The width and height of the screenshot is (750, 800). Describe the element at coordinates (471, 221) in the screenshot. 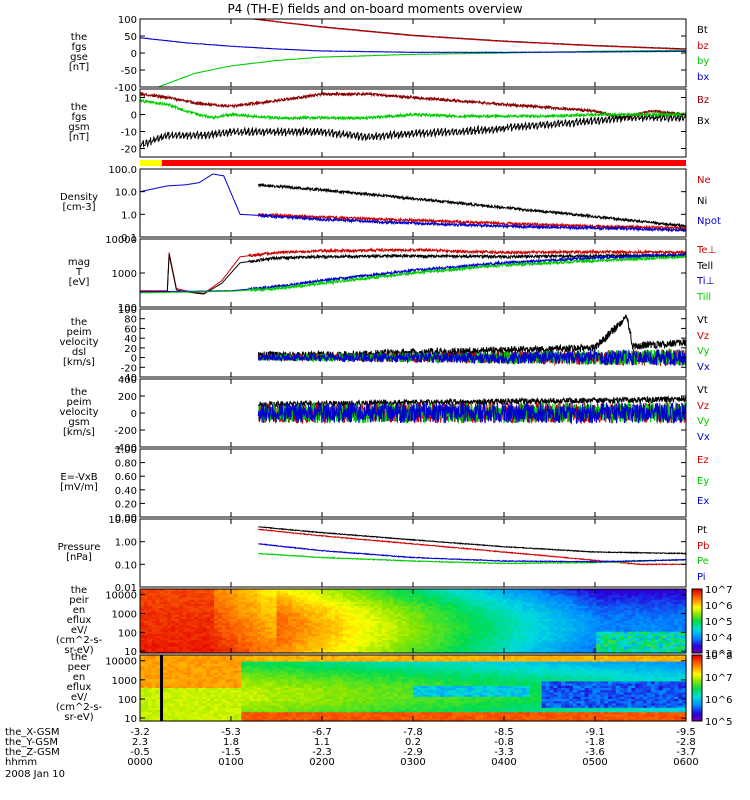

I see `series-line-Ne` at that location.